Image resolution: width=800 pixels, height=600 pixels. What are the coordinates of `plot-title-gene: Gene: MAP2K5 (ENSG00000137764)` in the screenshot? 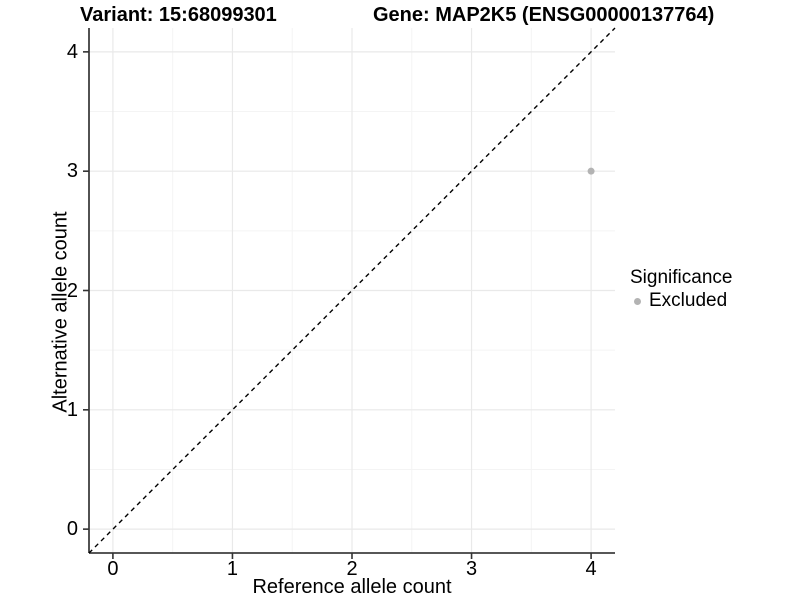 It's located at (544, 15).